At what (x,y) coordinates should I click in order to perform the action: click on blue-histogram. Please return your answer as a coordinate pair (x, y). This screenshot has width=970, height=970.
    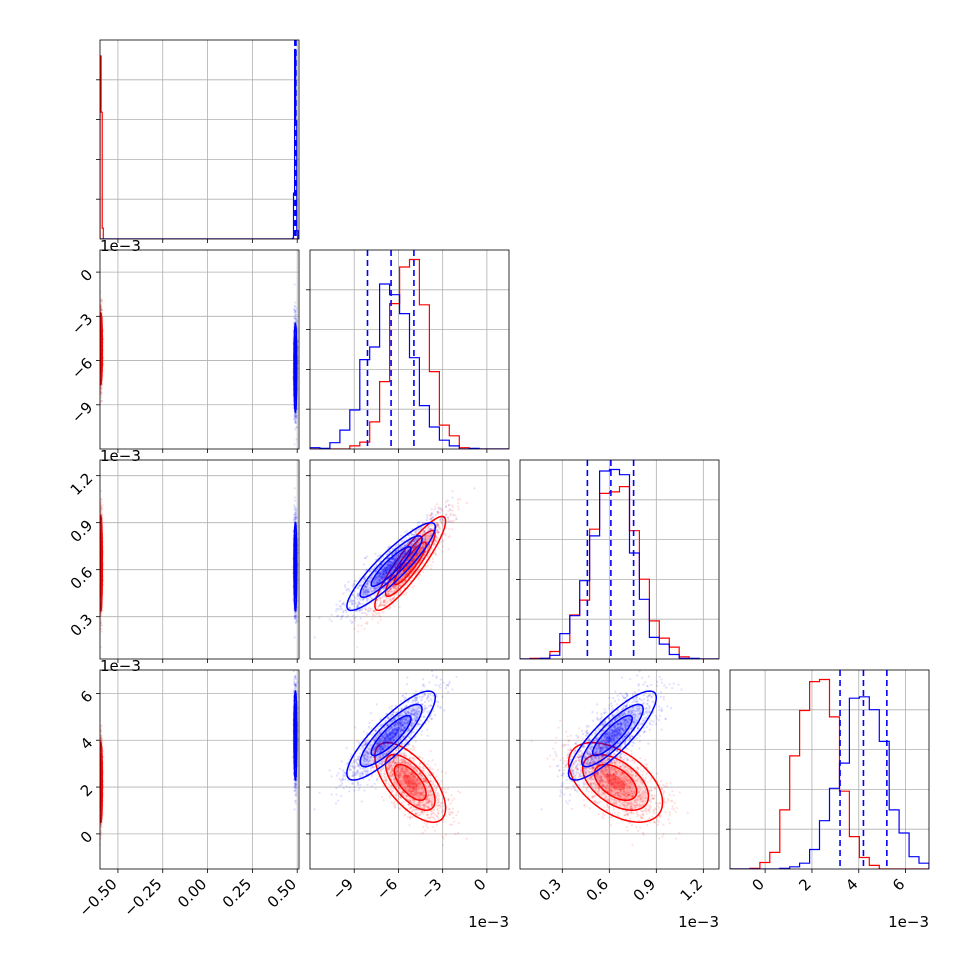
    Looking at the image, I should click on (409, 366).